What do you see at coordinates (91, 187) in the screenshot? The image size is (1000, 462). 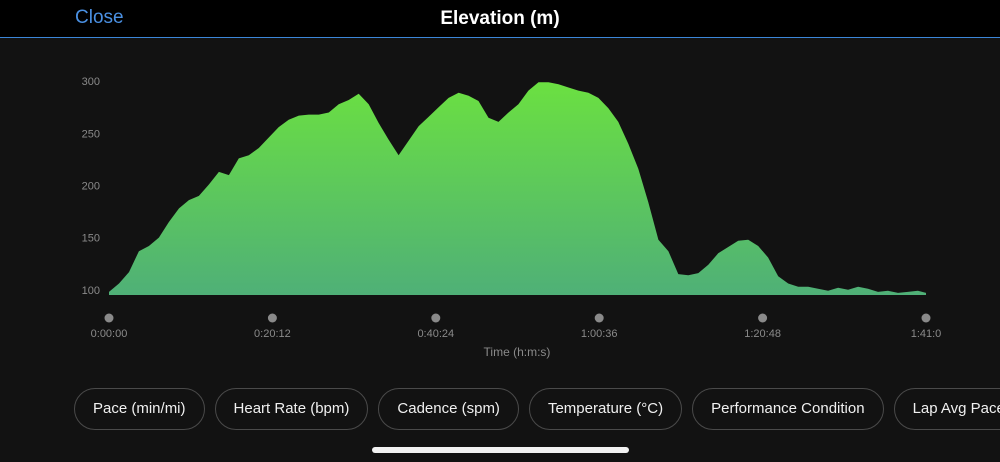 I see `y-tick-label: 200` at bounding box center [91, 187].